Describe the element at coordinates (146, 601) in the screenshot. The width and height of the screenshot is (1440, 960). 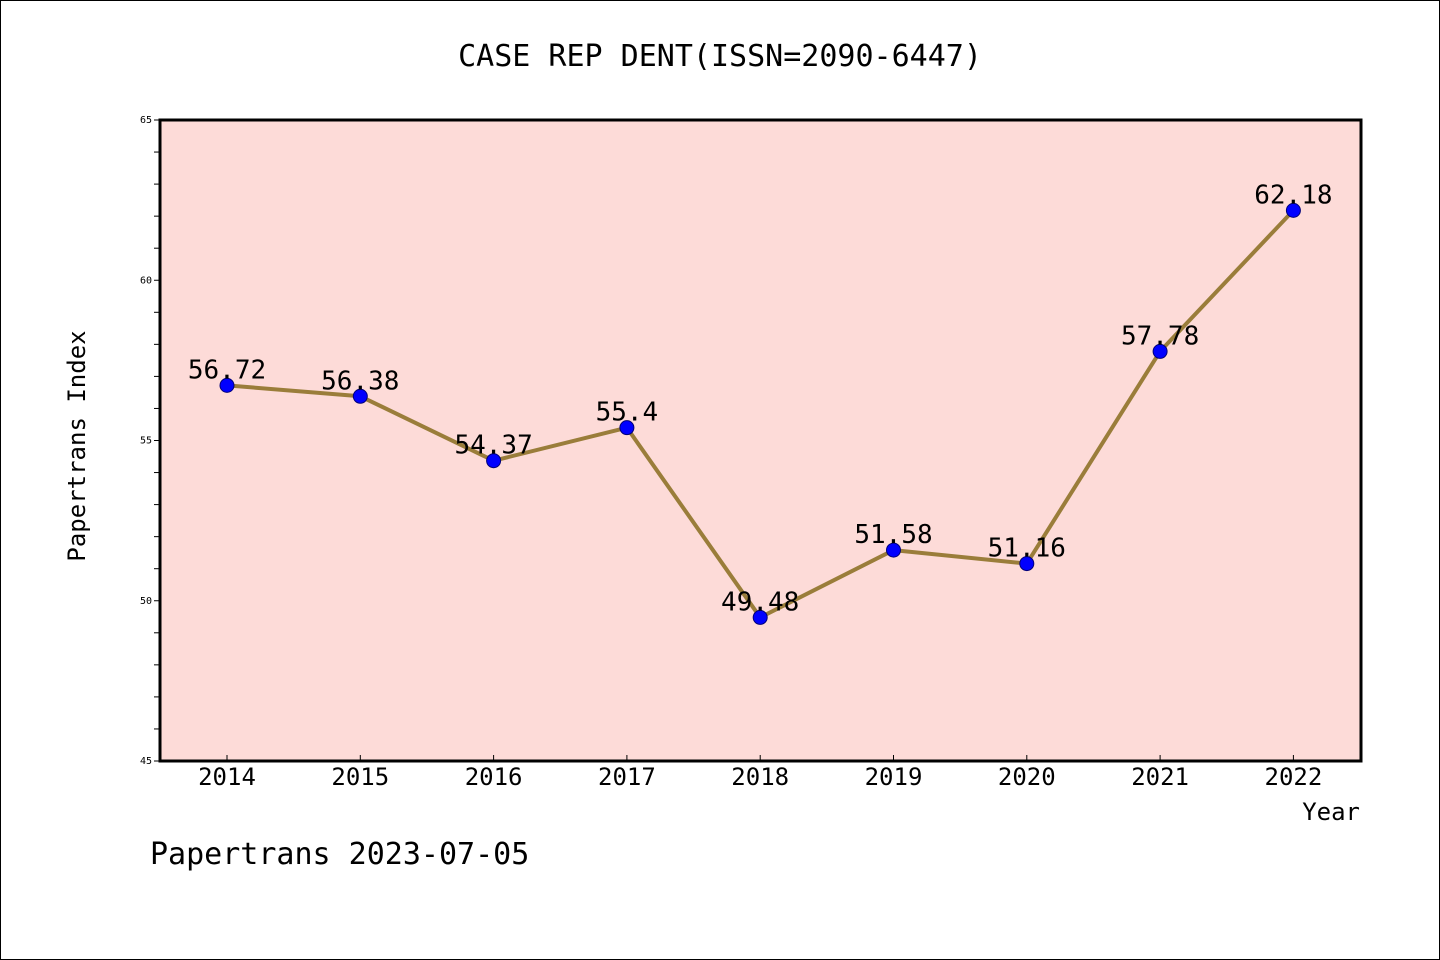
I see `y-tick-label: 50` at that location.